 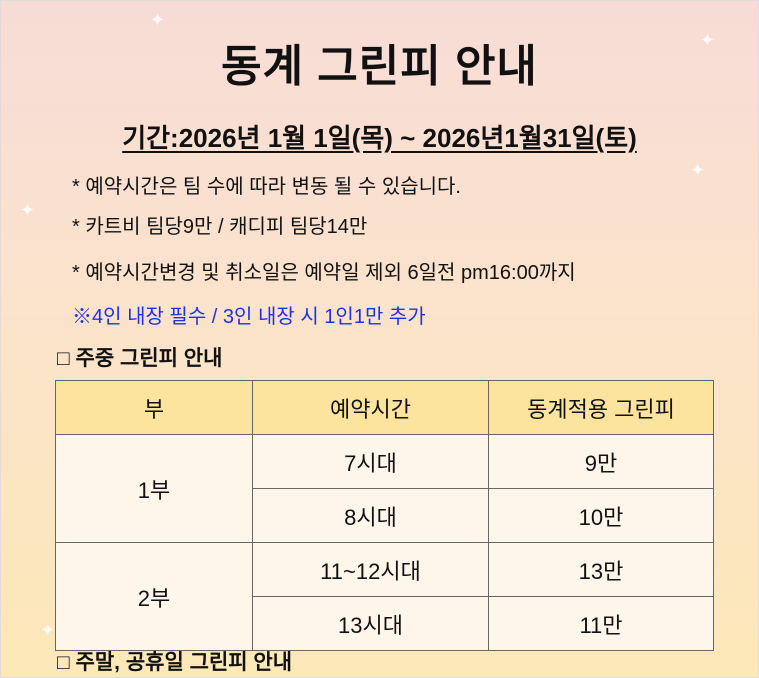 What do you see at coordinates (601, 461) in the screenshot?
I see `fee-cell: 9만` at bounding box center [601, 461].